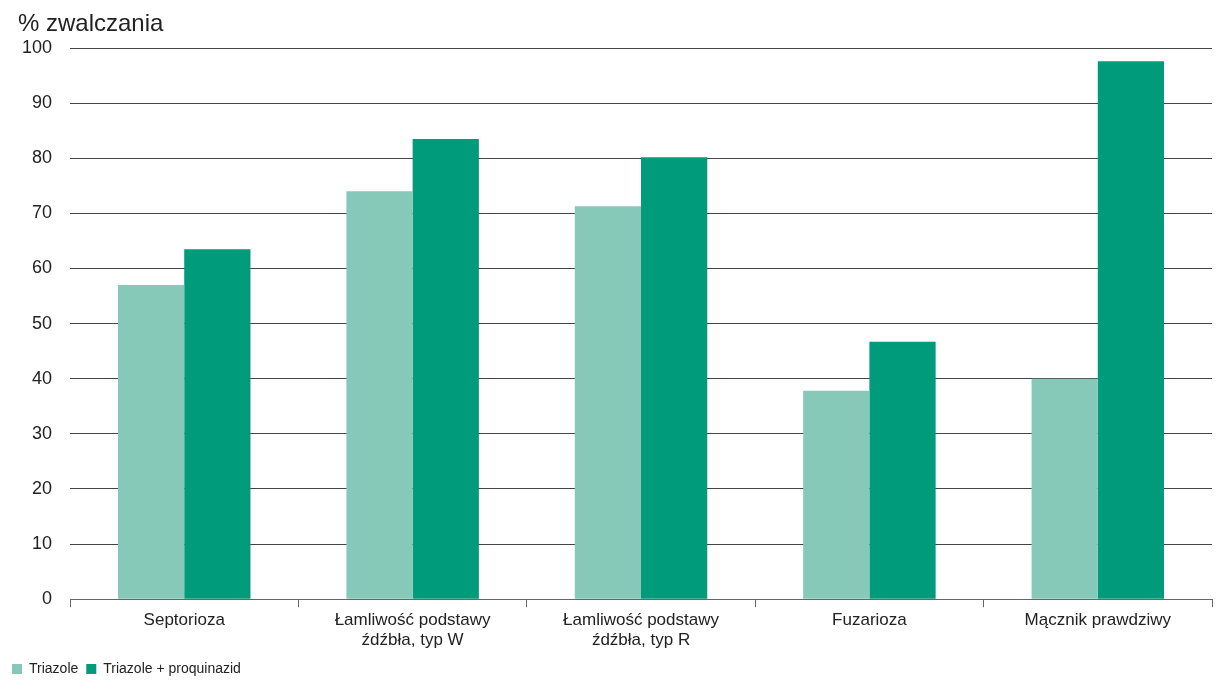 This screenshot has height=686, width=1216. What do you see at coordinates (47, 598) in the screenshot?
I see `y-tick-label: 0` at bounding box center [47, 598].